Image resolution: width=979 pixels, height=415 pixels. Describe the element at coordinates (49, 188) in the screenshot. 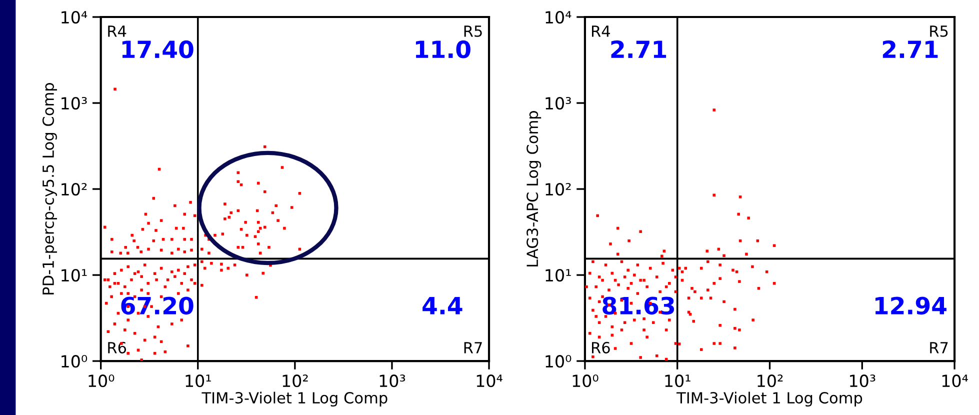

I see `y-axis-title: PD-1-percp-cy5.5 Log Comp` at that location.